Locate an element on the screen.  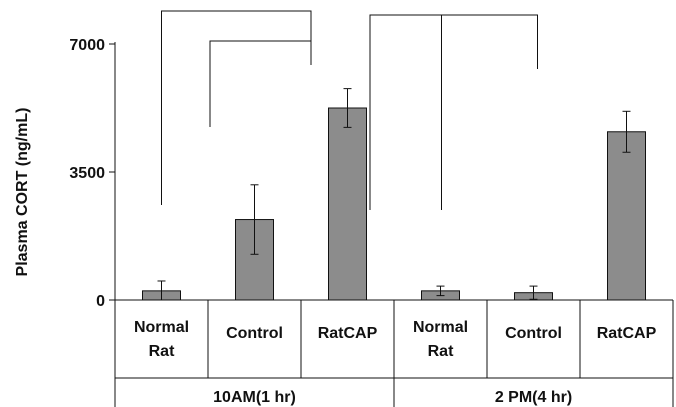
y-tick-label: 0 is located at coordinates (100, 301).